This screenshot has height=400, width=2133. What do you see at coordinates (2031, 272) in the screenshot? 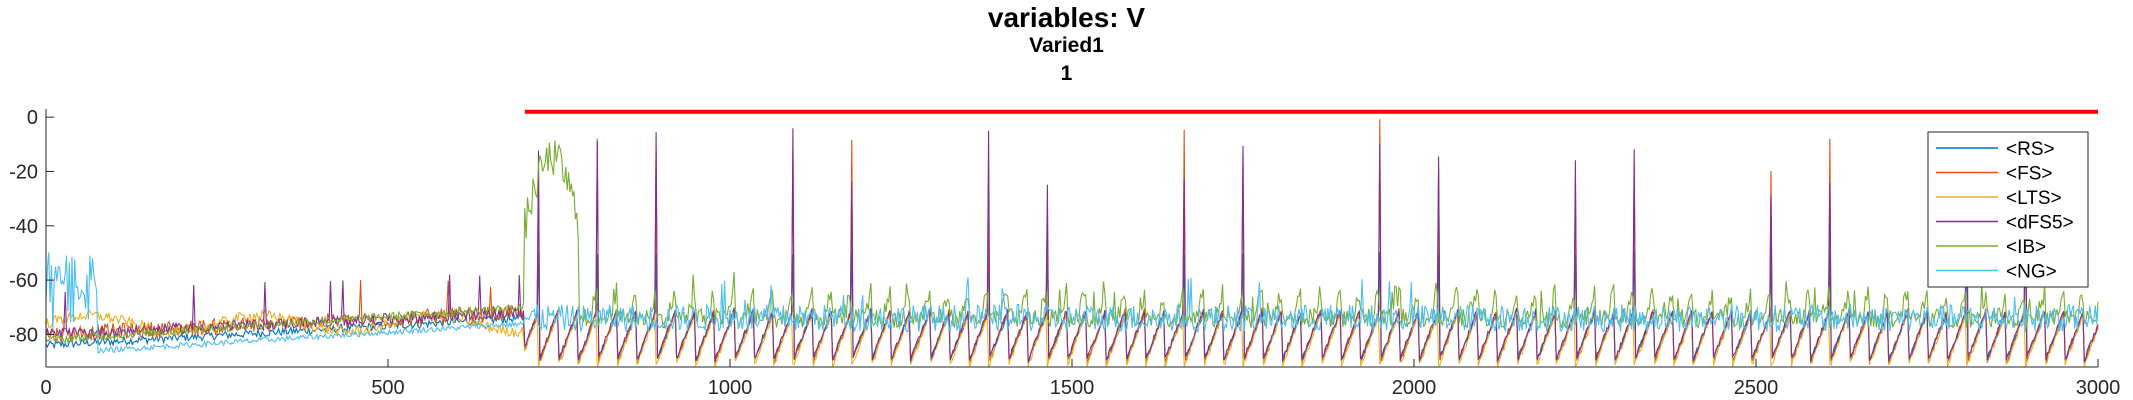
I see `legend-label: <NG>` at bounding box center [2031, 272].